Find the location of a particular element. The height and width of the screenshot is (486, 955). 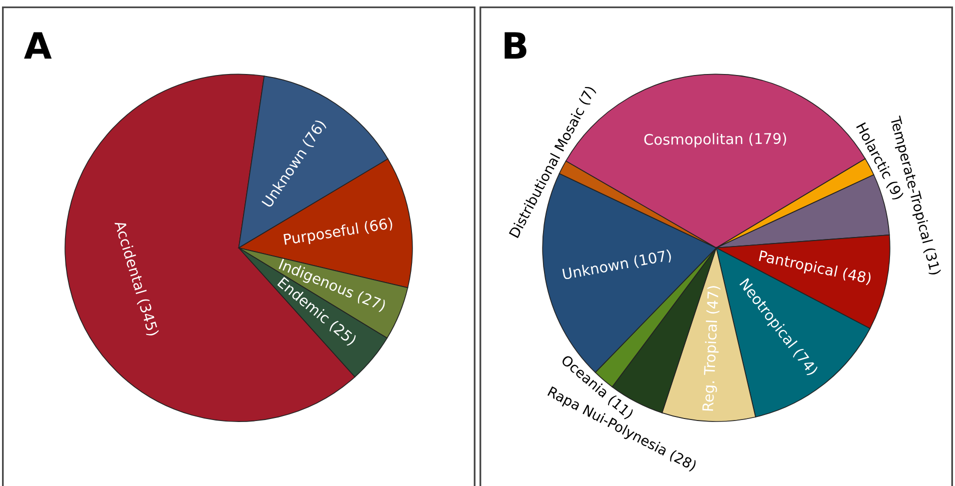

chart-title: A is located at coordinates (38, 45).